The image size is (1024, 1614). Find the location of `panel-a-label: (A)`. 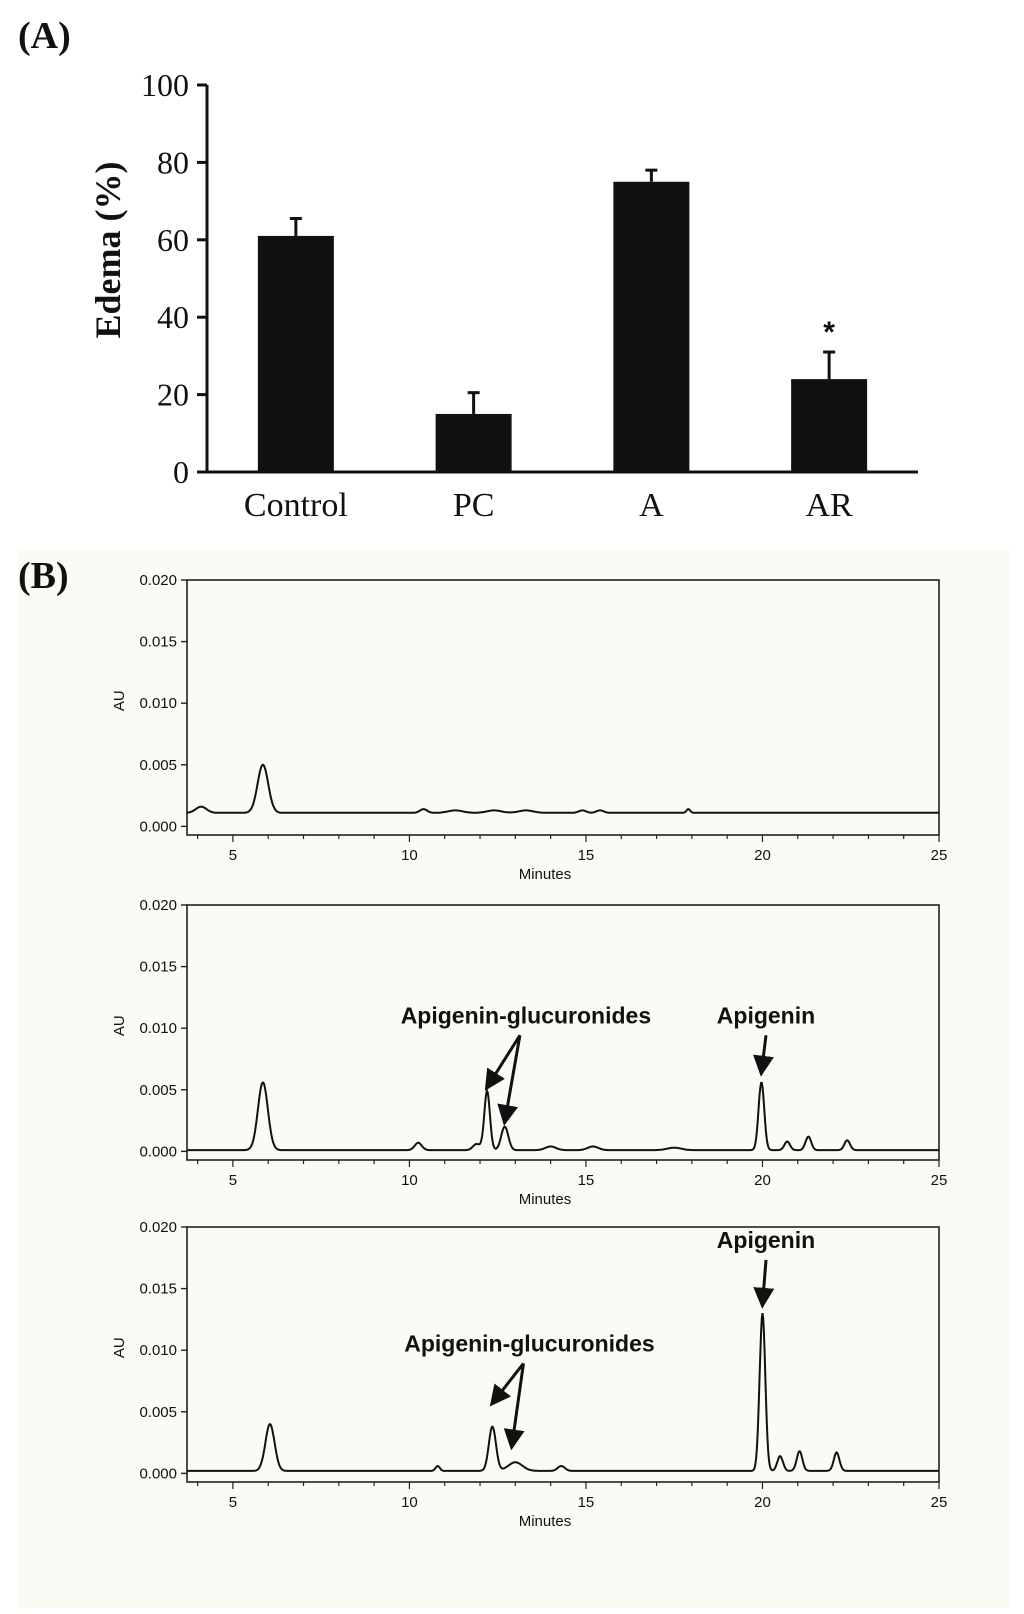

panel-a-label: (A) is located at coordinates (44, 36).